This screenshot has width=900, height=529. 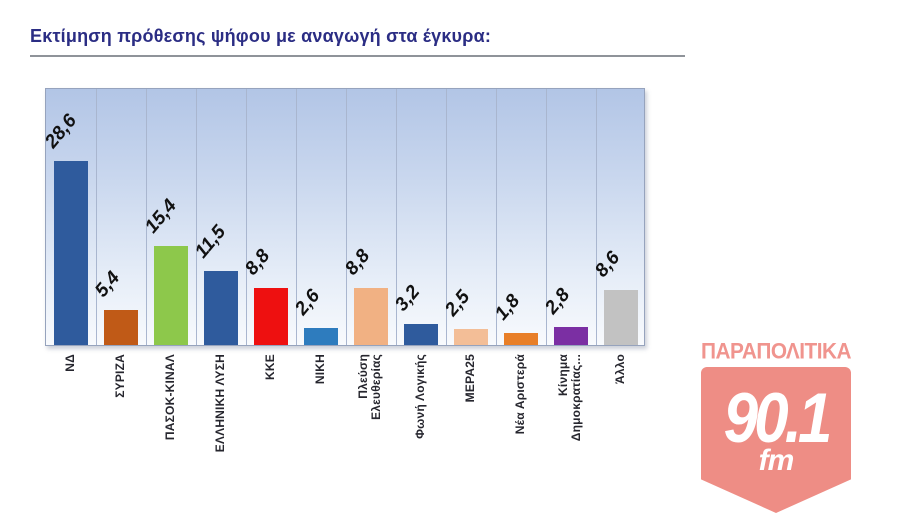 I want to click on radio-station-logo: ΠΑΡΑΠΟΛΙΤΙΚΑ 90.1 fm, so click(x=776, y=426).